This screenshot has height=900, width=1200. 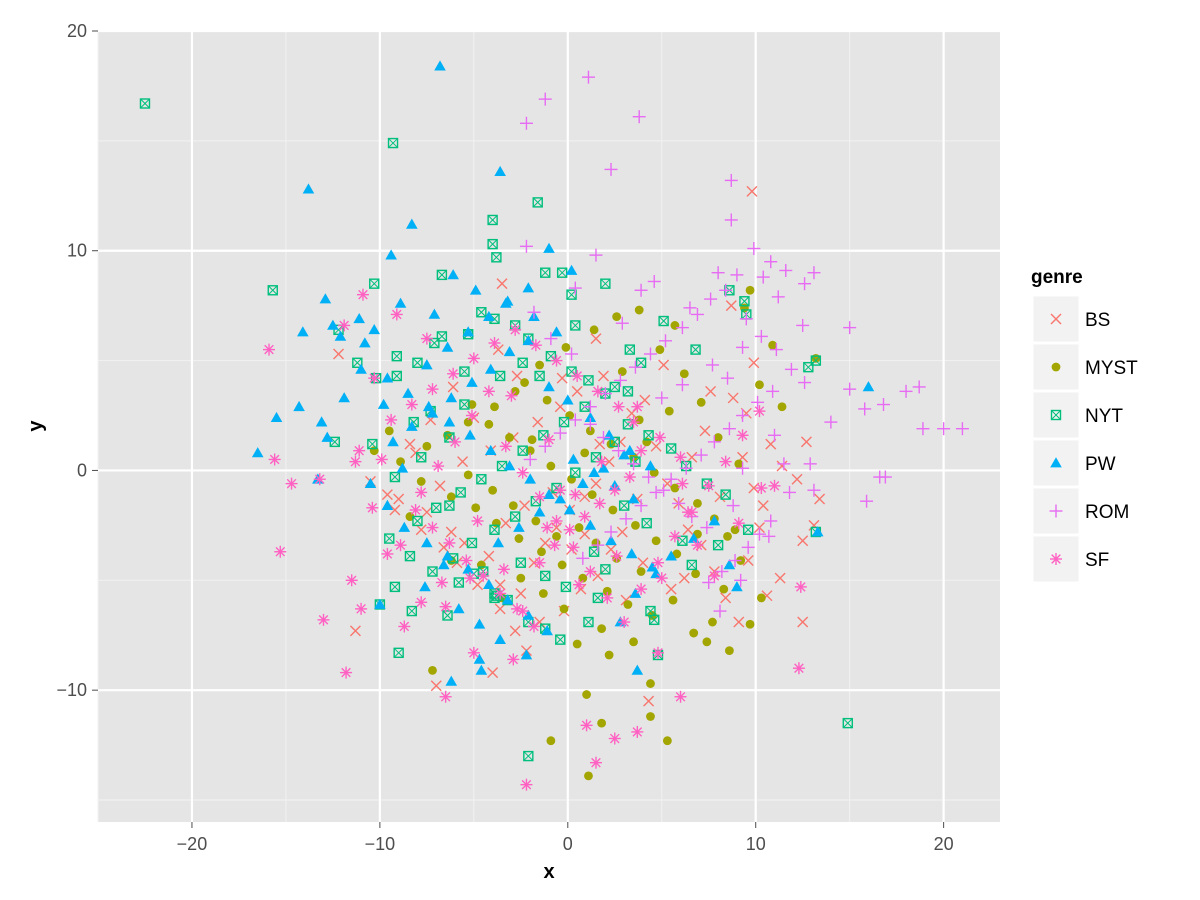 What do you see at coordinates (1071, 319) in the screenshot?
I see `legend-item-bs: BS` at bounding box center [1071, 319].